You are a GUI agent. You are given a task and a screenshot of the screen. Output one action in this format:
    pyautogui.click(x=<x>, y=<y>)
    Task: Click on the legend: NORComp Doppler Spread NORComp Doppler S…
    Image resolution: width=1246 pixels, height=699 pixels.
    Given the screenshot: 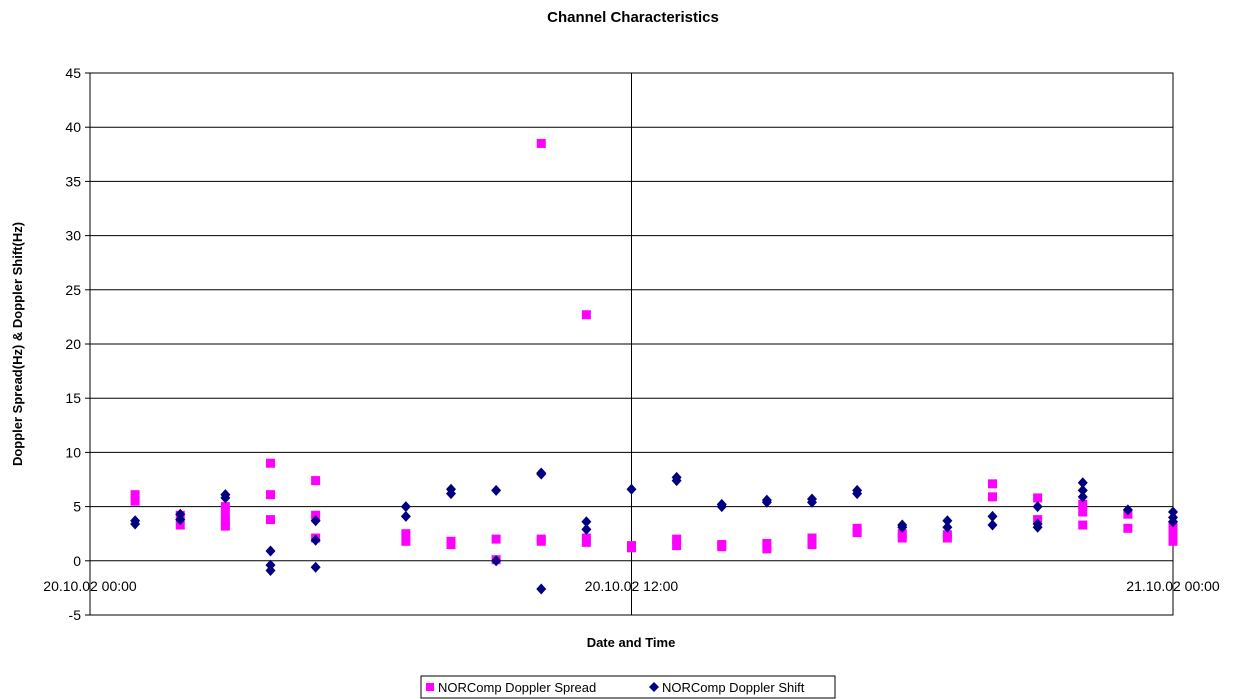 What is the action you would take?
    pyautogui.click(x=628, y=687)
    